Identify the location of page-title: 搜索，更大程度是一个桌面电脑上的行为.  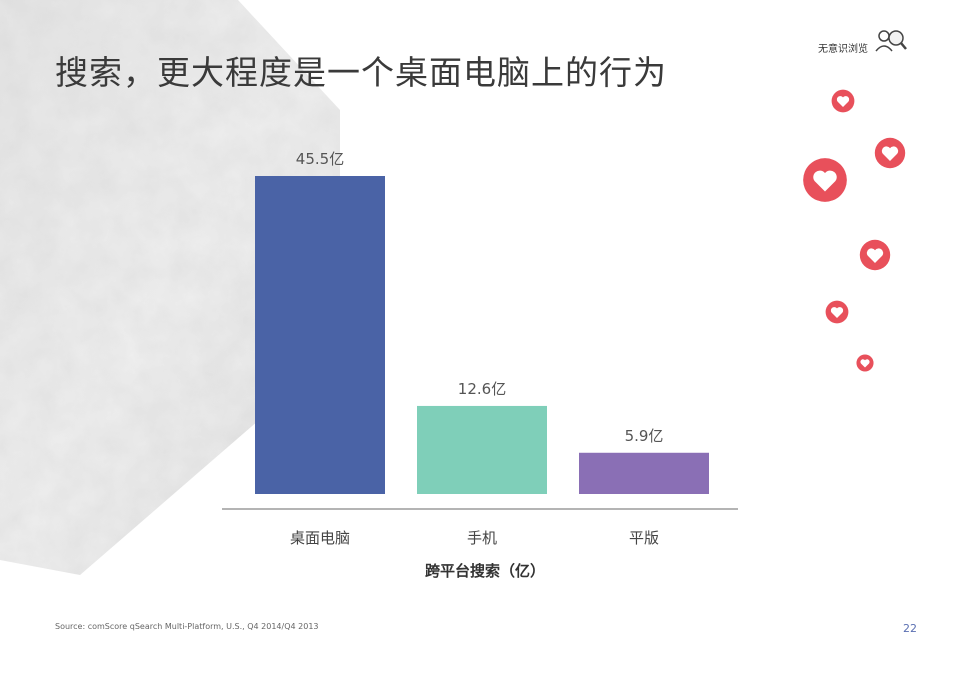
(361, 72).